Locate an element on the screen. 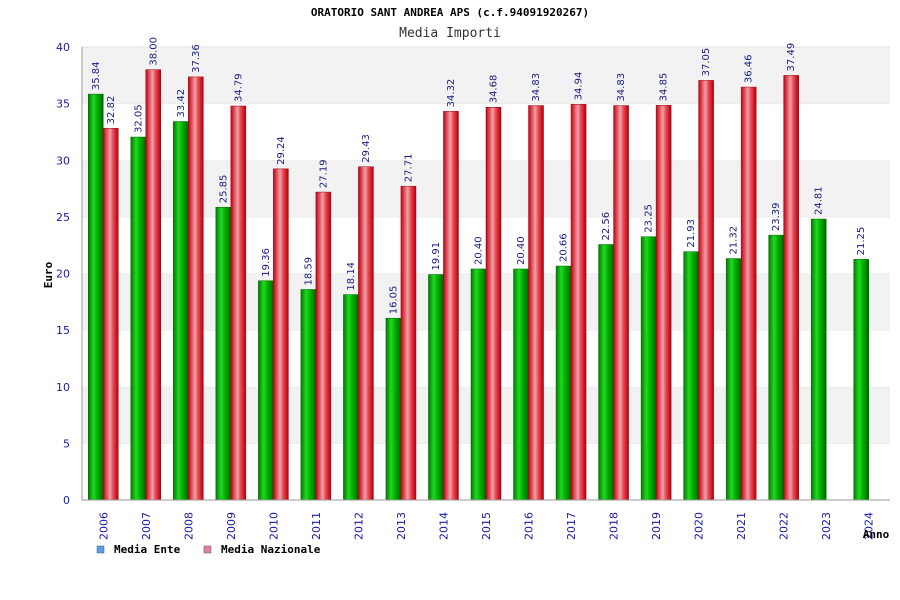  data-label: 32.82 is located at coordinates (111, 110).